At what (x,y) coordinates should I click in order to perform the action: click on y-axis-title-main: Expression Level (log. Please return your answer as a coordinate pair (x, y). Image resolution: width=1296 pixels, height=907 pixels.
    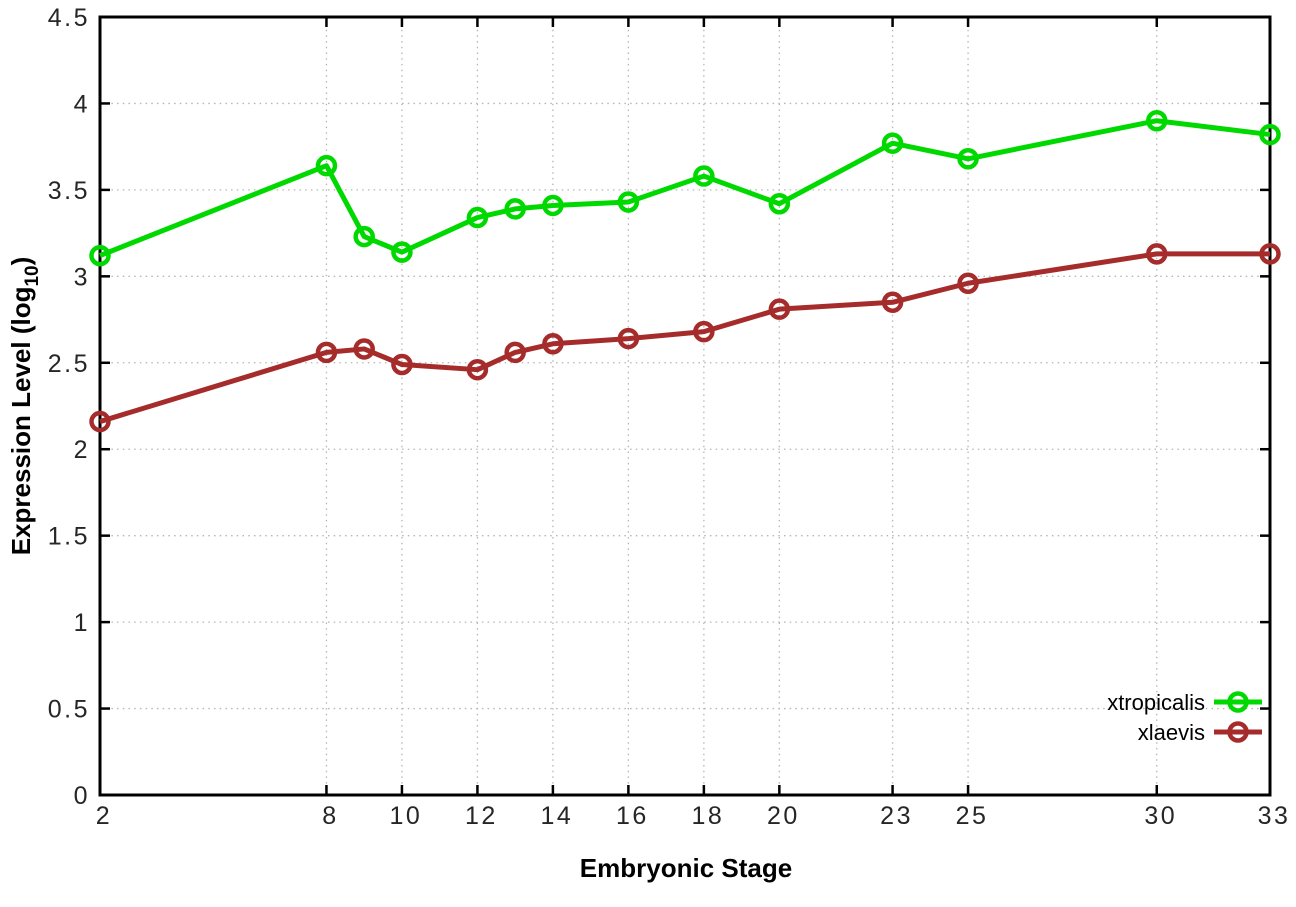
    Looking at the image, I should click on (21, 421).